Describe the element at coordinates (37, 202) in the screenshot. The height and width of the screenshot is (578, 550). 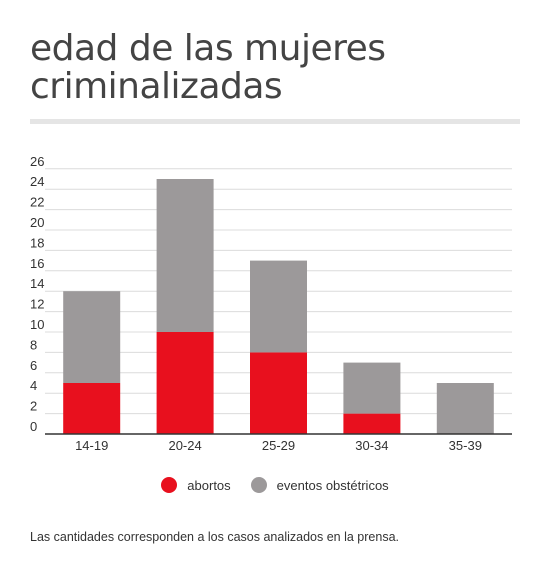
I see `y-tick-label: 22` at that location.